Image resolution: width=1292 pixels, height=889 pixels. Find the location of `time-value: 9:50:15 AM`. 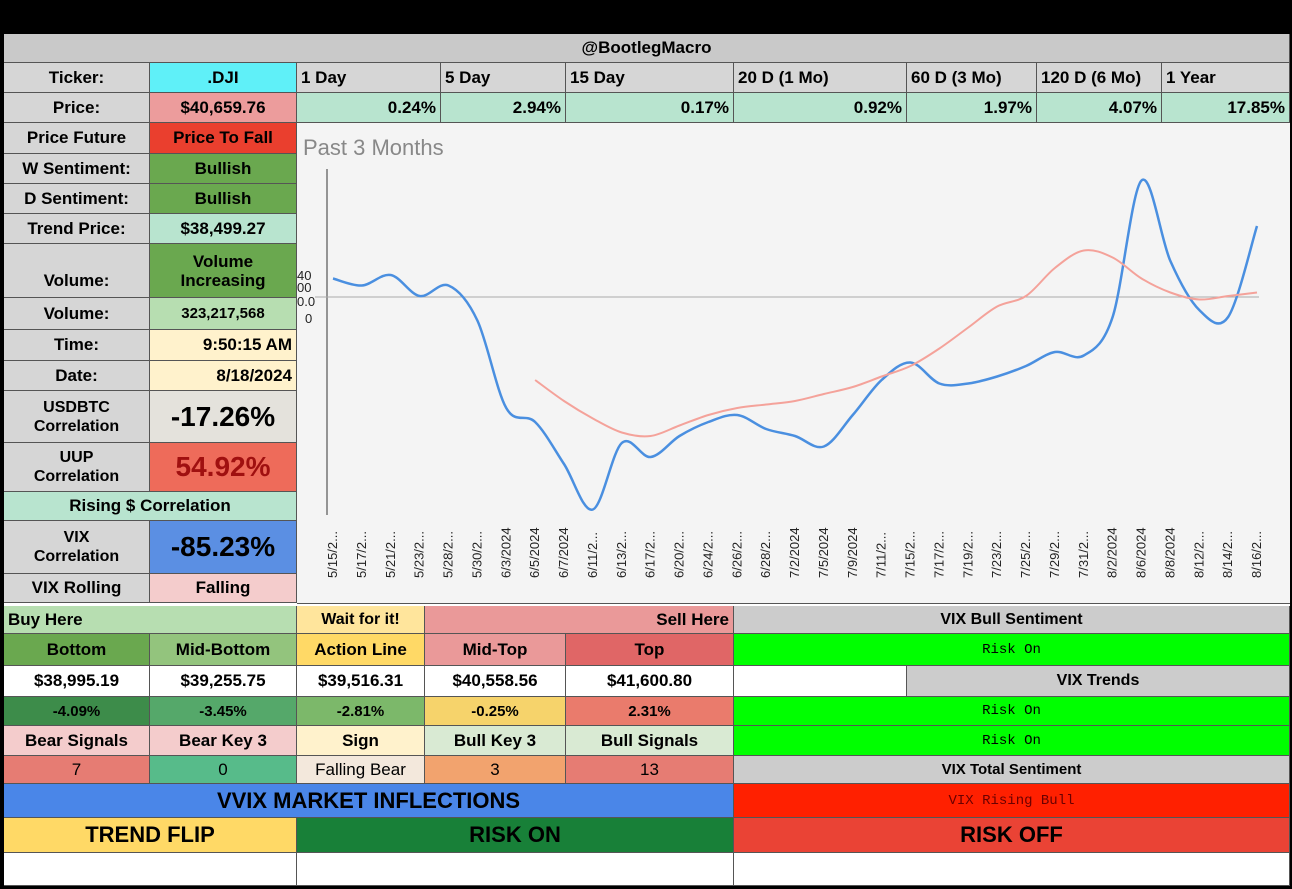

time-value: 9:50:15 AM is located at coordinates (223, 345).